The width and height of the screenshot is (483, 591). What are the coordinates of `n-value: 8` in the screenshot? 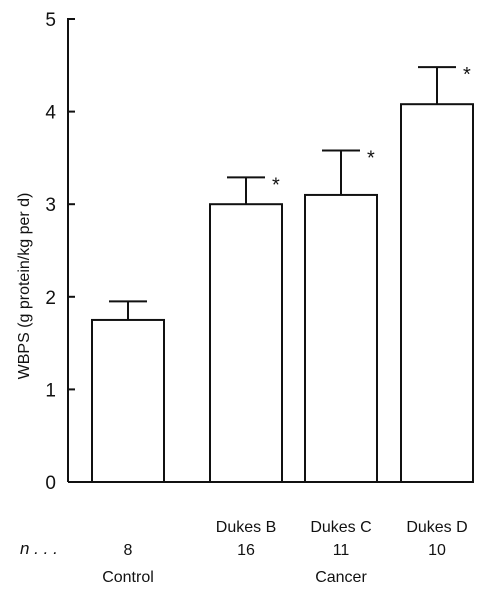 It's located at (128, 550).